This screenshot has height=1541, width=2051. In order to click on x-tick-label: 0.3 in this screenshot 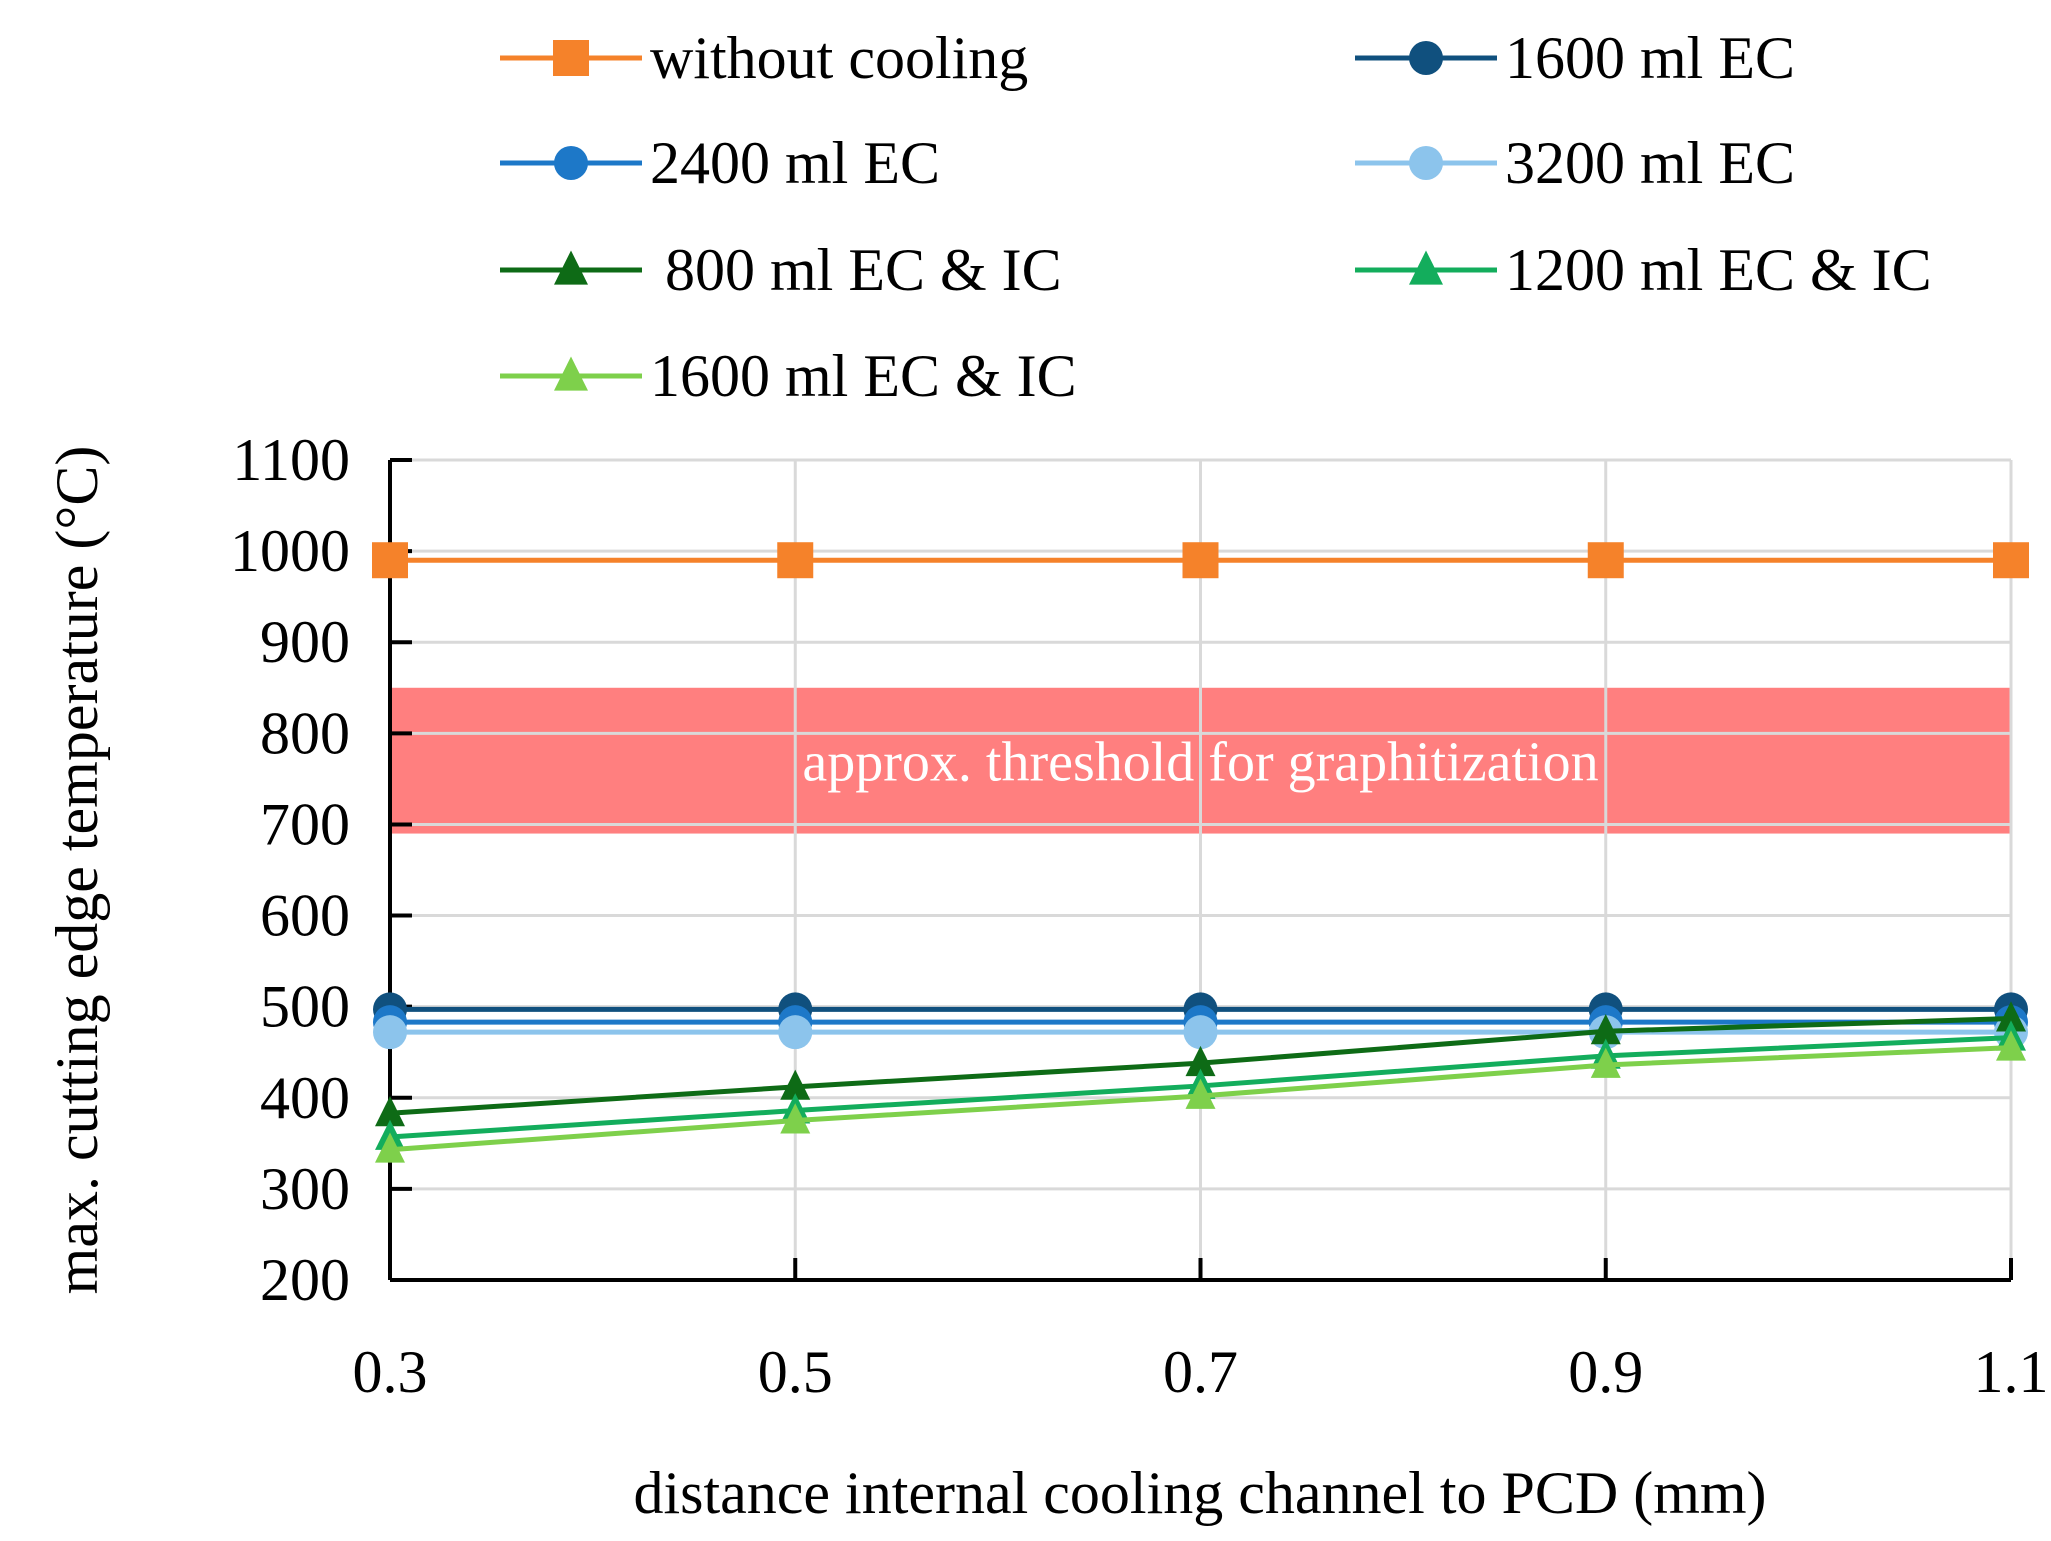, I will do `click(390, 1372)`.